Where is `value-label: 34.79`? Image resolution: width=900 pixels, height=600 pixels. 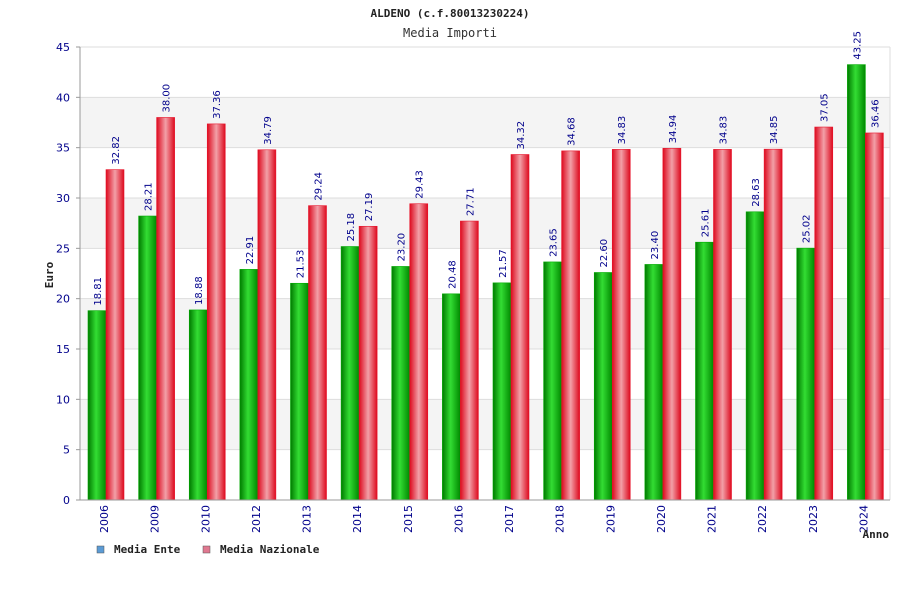
value-label: 34.79 is located at coordinates (268, 130).